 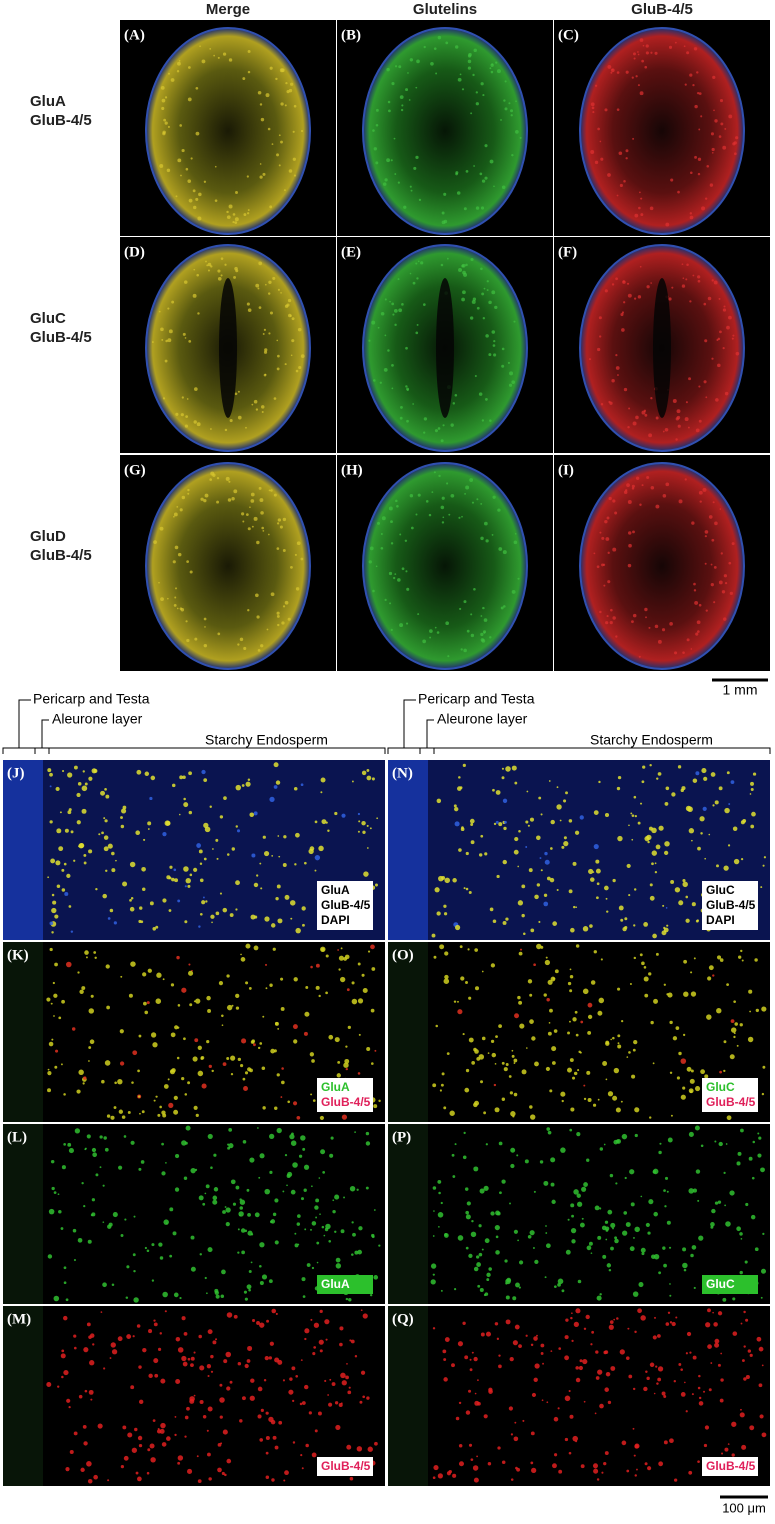 I want to click on panel-letter: (I), so click(x=566, y=470).